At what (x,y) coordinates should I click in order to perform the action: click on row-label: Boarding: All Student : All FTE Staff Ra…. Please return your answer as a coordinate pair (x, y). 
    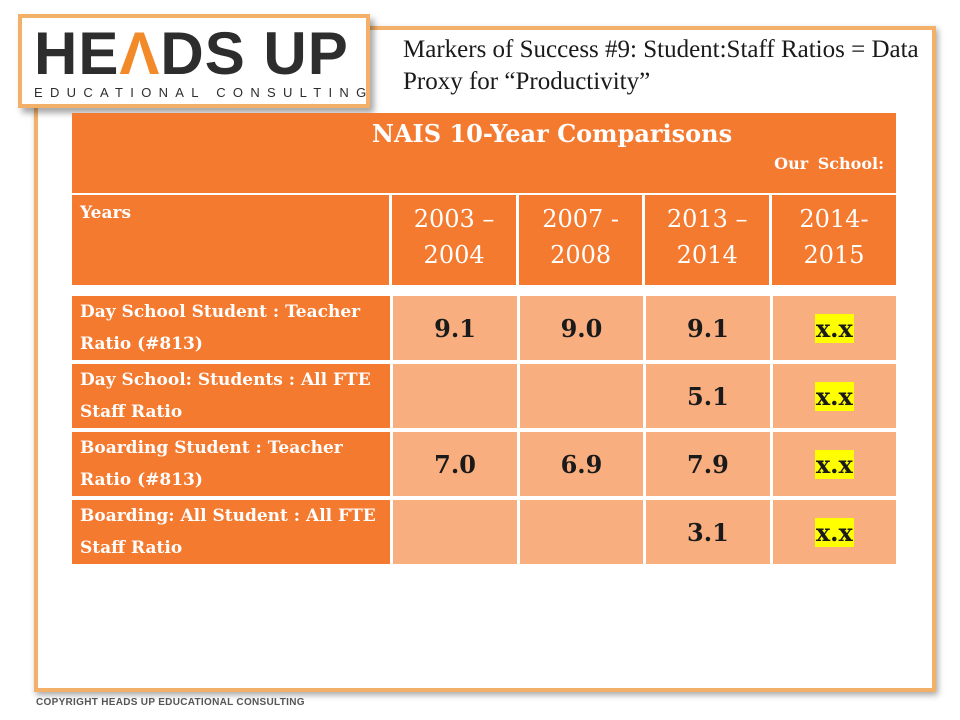
    Looking at the image, I should click on (232, 533).